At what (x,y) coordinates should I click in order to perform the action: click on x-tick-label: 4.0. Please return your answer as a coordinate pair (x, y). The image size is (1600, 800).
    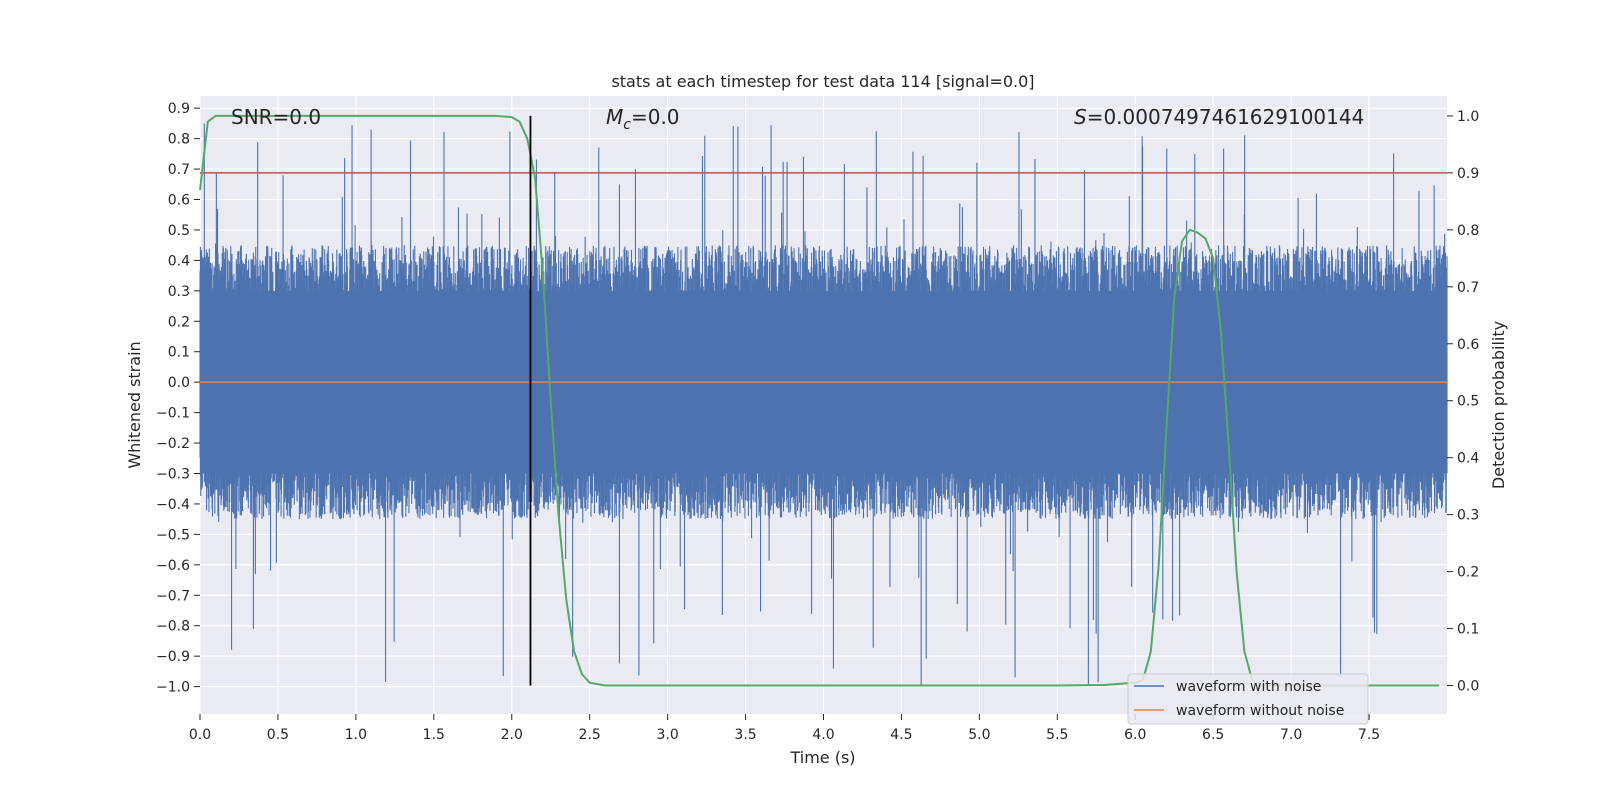
    Looking at the image, I should click on (823, 735).